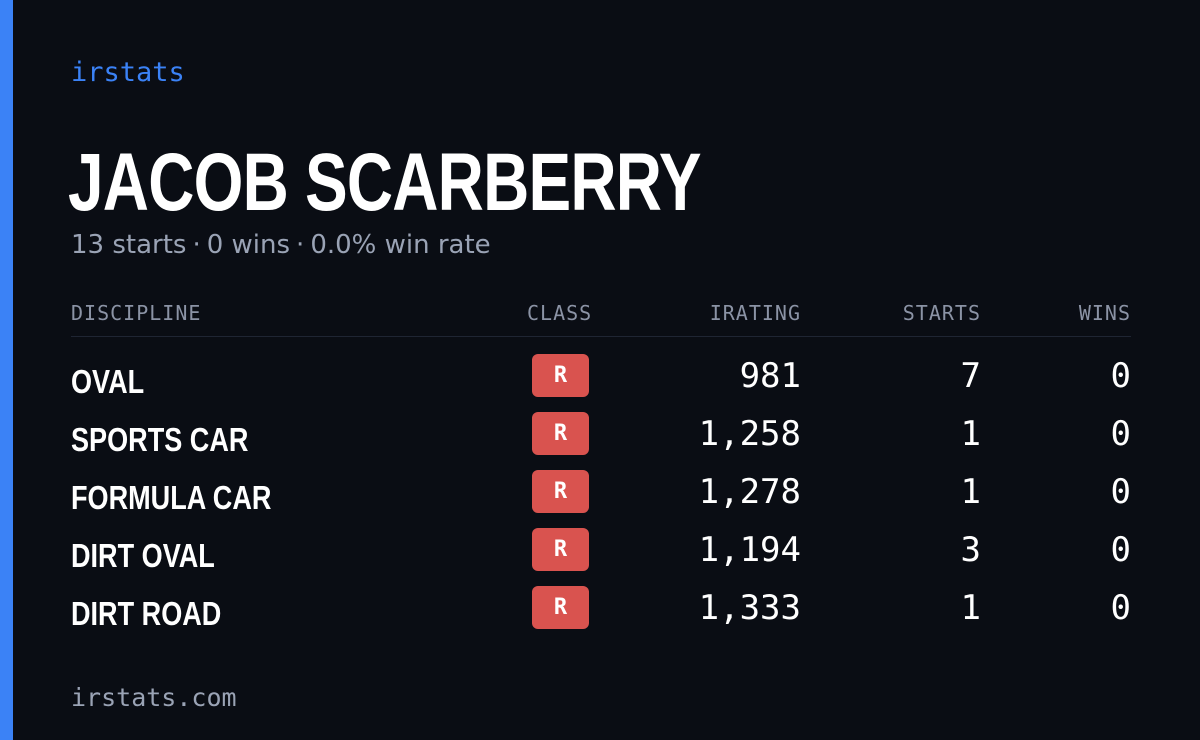  What do you see at coordinates (171, 497) in the screenshot?
I see `discipline-name: FORMULA CAR` at bounding box center [171, 497].